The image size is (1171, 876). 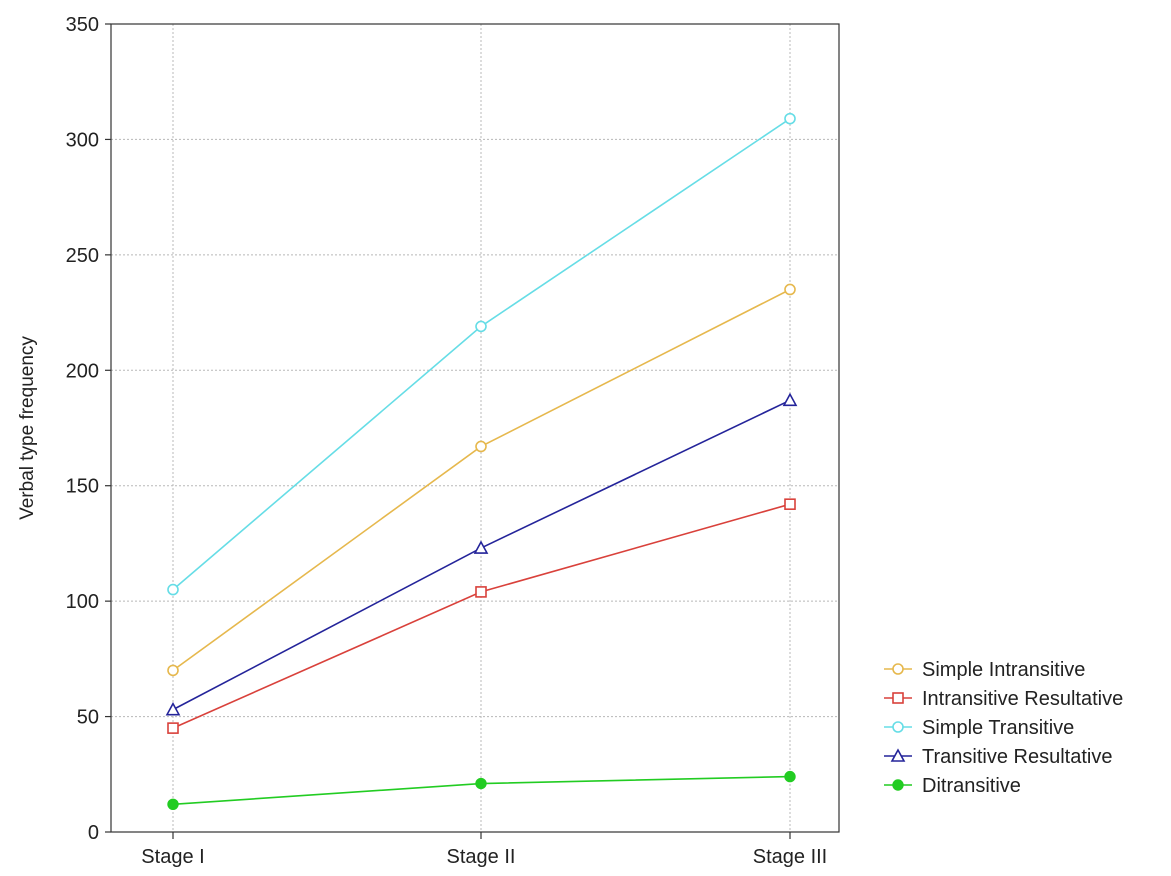 I want to click on y-tick-label: 150, so click(x=82, y=487).